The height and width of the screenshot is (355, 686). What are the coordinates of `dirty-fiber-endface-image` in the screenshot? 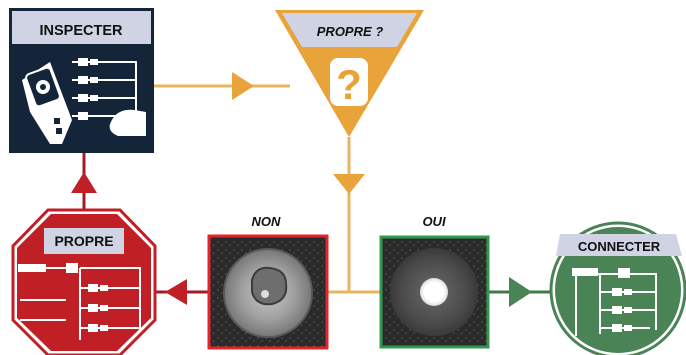 It's located at (268, 293).